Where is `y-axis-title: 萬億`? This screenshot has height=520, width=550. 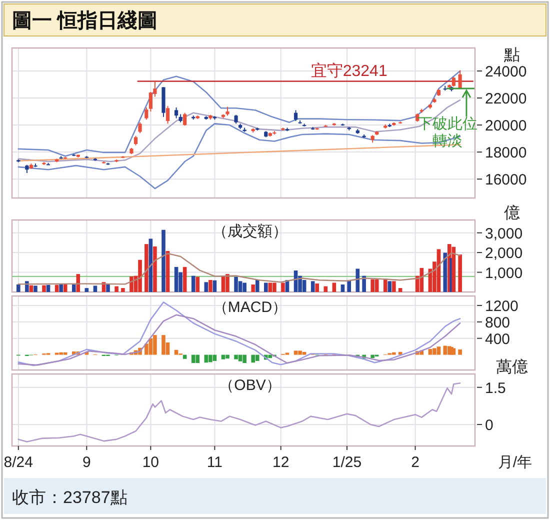
y-axis-title: 萬億 is located at coordinates (512, 367).